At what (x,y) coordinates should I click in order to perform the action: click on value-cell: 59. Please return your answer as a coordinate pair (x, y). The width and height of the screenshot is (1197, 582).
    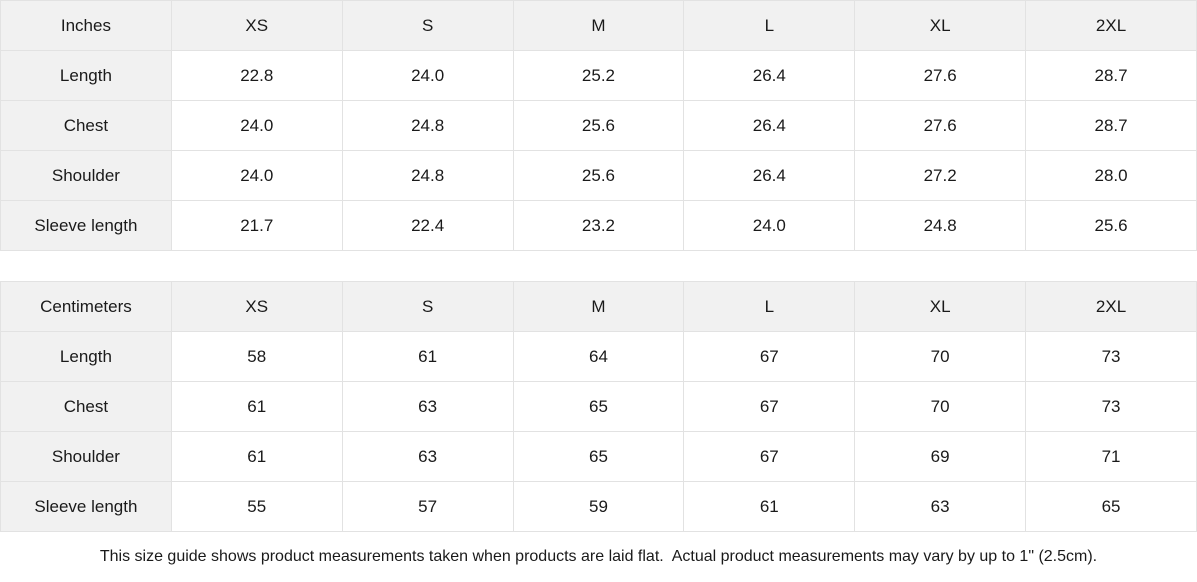
    Looking at the image, I should click on (598, 506).